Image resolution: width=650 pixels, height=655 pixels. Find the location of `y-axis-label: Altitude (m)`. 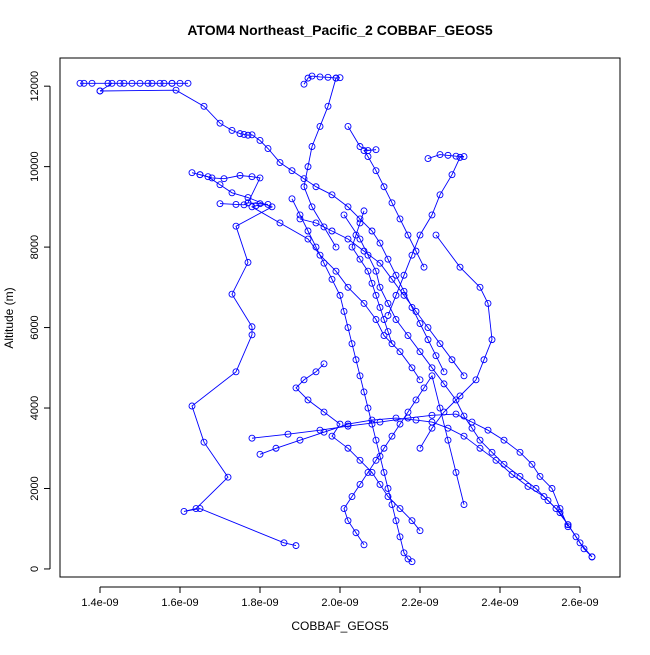

y-axis-label: Altitude (m) is located at coordinates (9, 317).